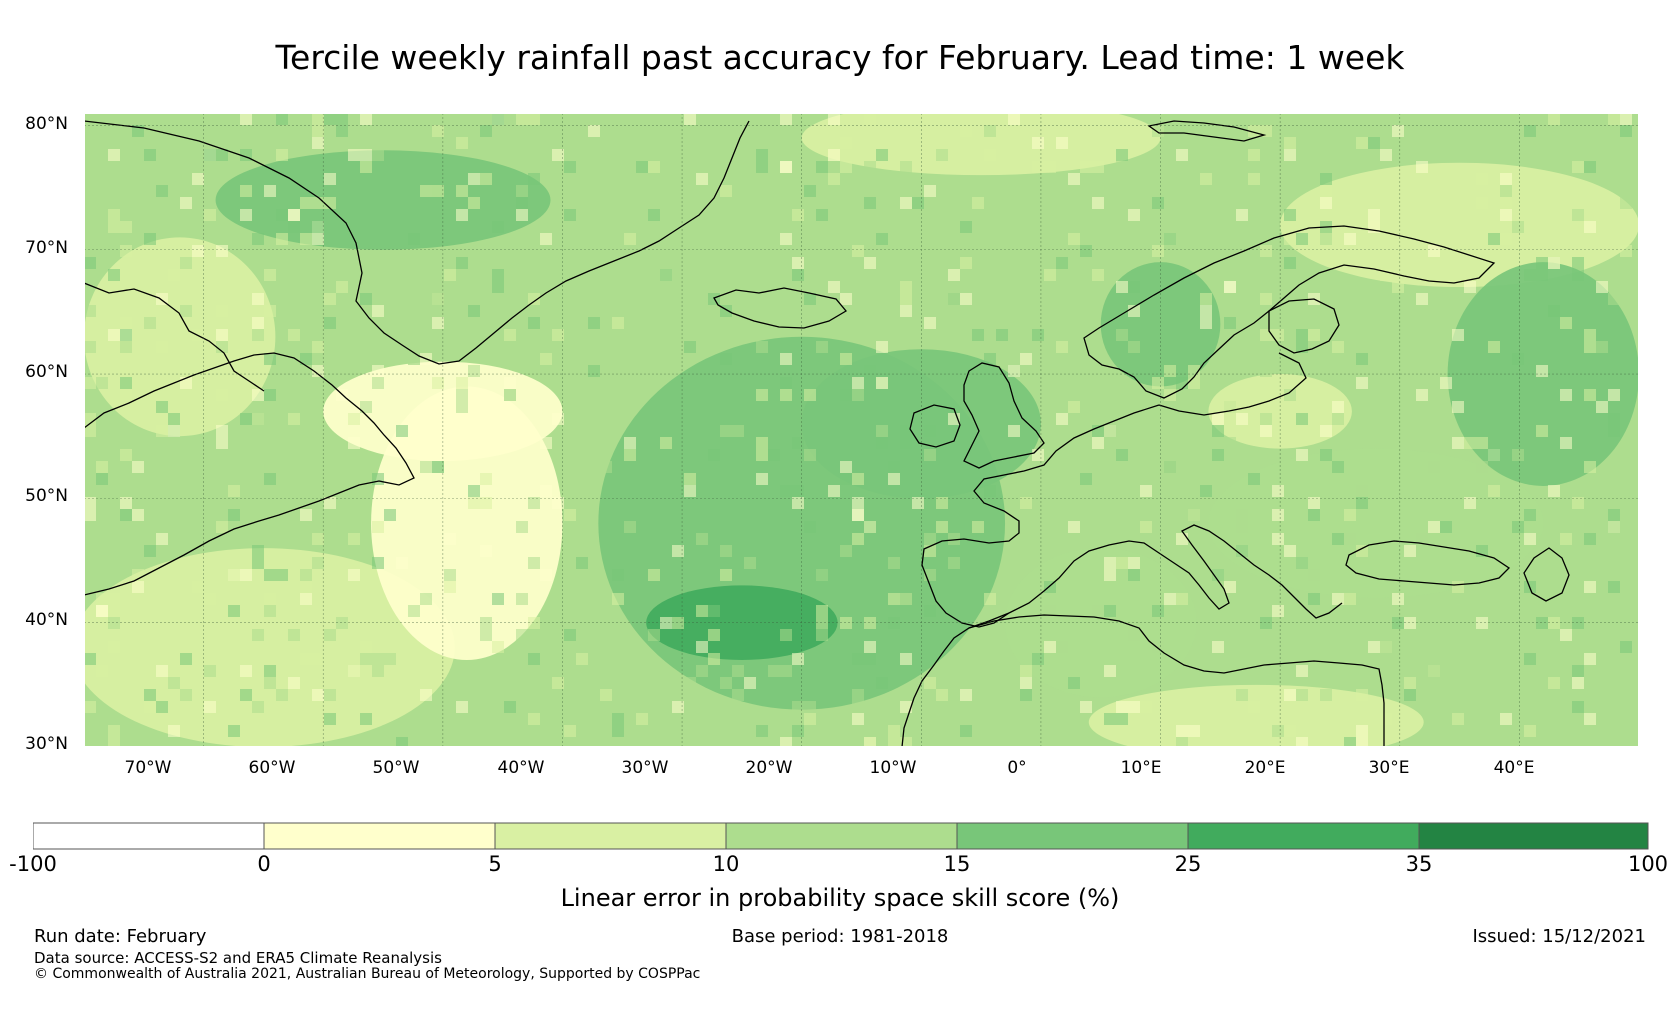  What do you see at coordinates (893, 768) in the screenshot?
I see `lon-label-10w: 10°W` at bounding box center [893, 768].